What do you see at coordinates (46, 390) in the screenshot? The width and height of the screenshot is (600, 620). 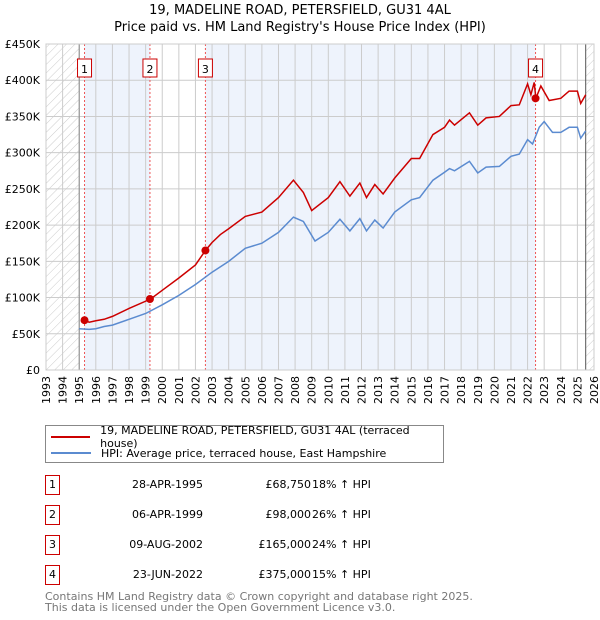 I see `x-tick-label: 1993` at bounding box center [46, 390].